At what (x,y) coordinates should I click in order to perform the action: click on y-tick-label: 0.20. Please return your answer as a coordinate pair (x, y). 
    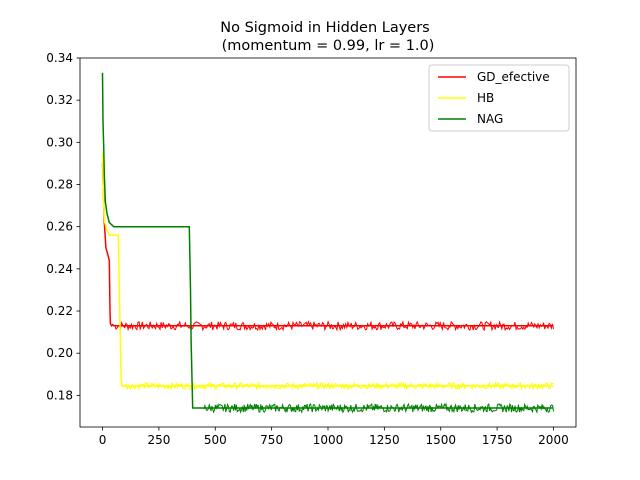
    Looking at the image, I should click on (59, 353).